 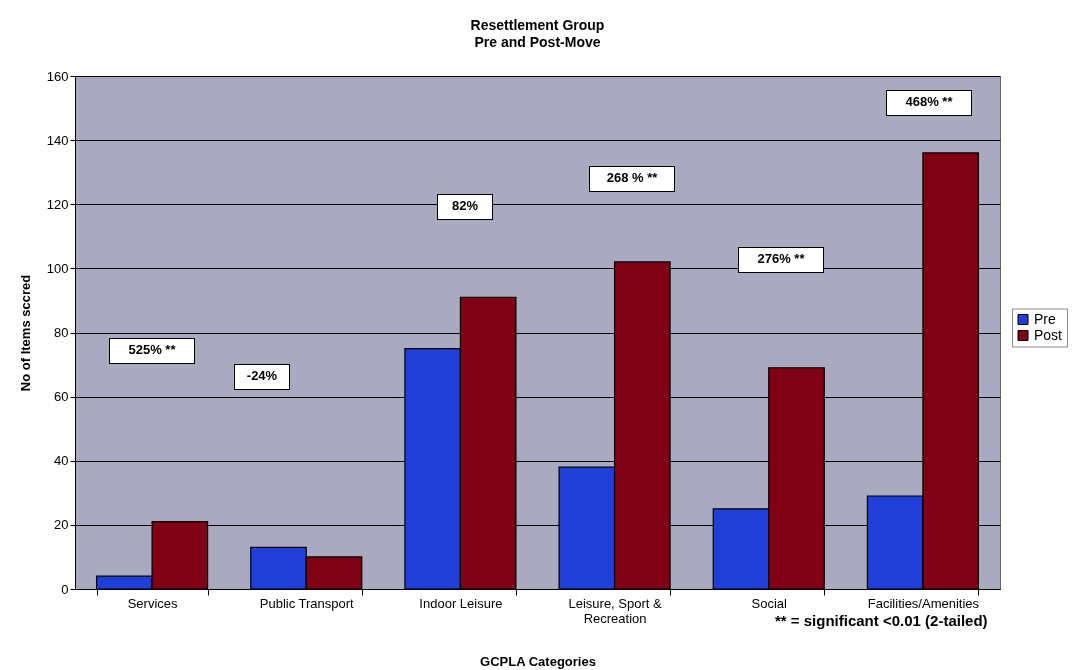 What do you see at coordinates (25, 333) in the screenshot?
I see `y-axis-title: No of Items sccred` at bounding box center [25, 333].